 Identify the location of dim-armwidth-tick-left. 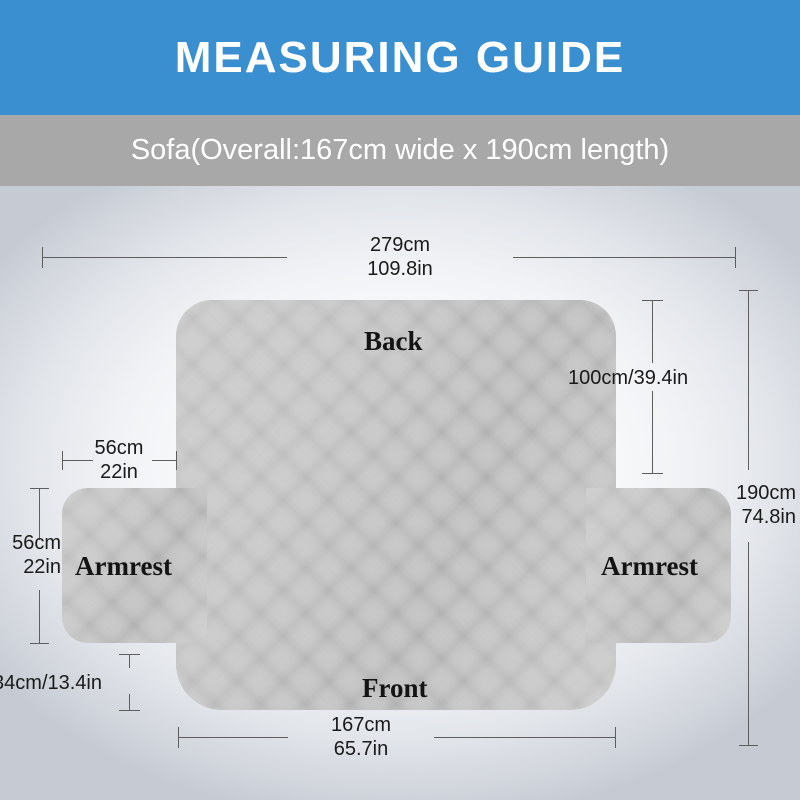
(62, 460).